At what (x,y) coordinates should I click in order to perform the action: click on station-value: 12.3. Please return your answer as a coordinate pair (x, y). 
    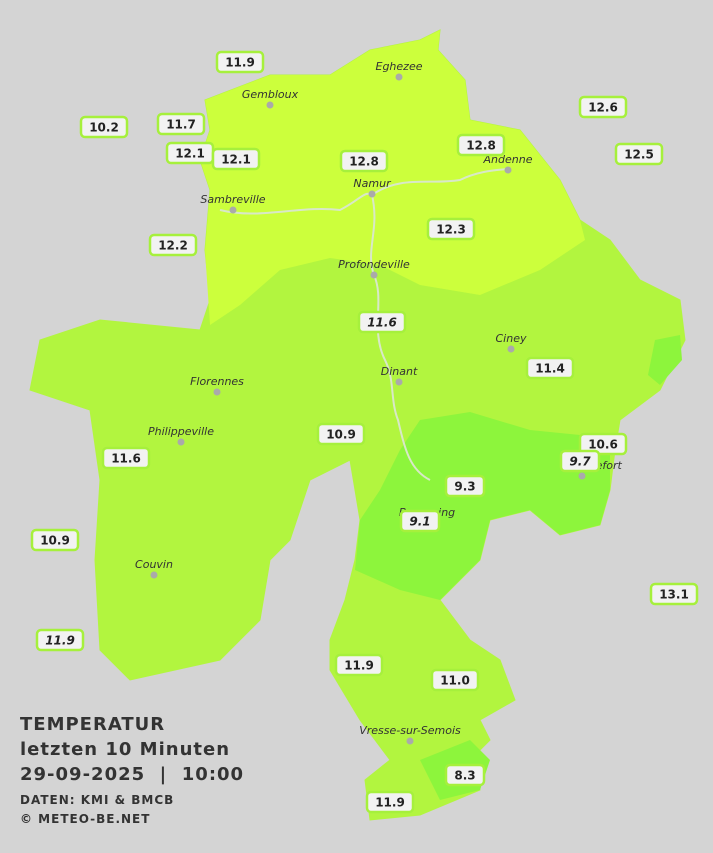
    Looking at the image, I should click on (451, 230).